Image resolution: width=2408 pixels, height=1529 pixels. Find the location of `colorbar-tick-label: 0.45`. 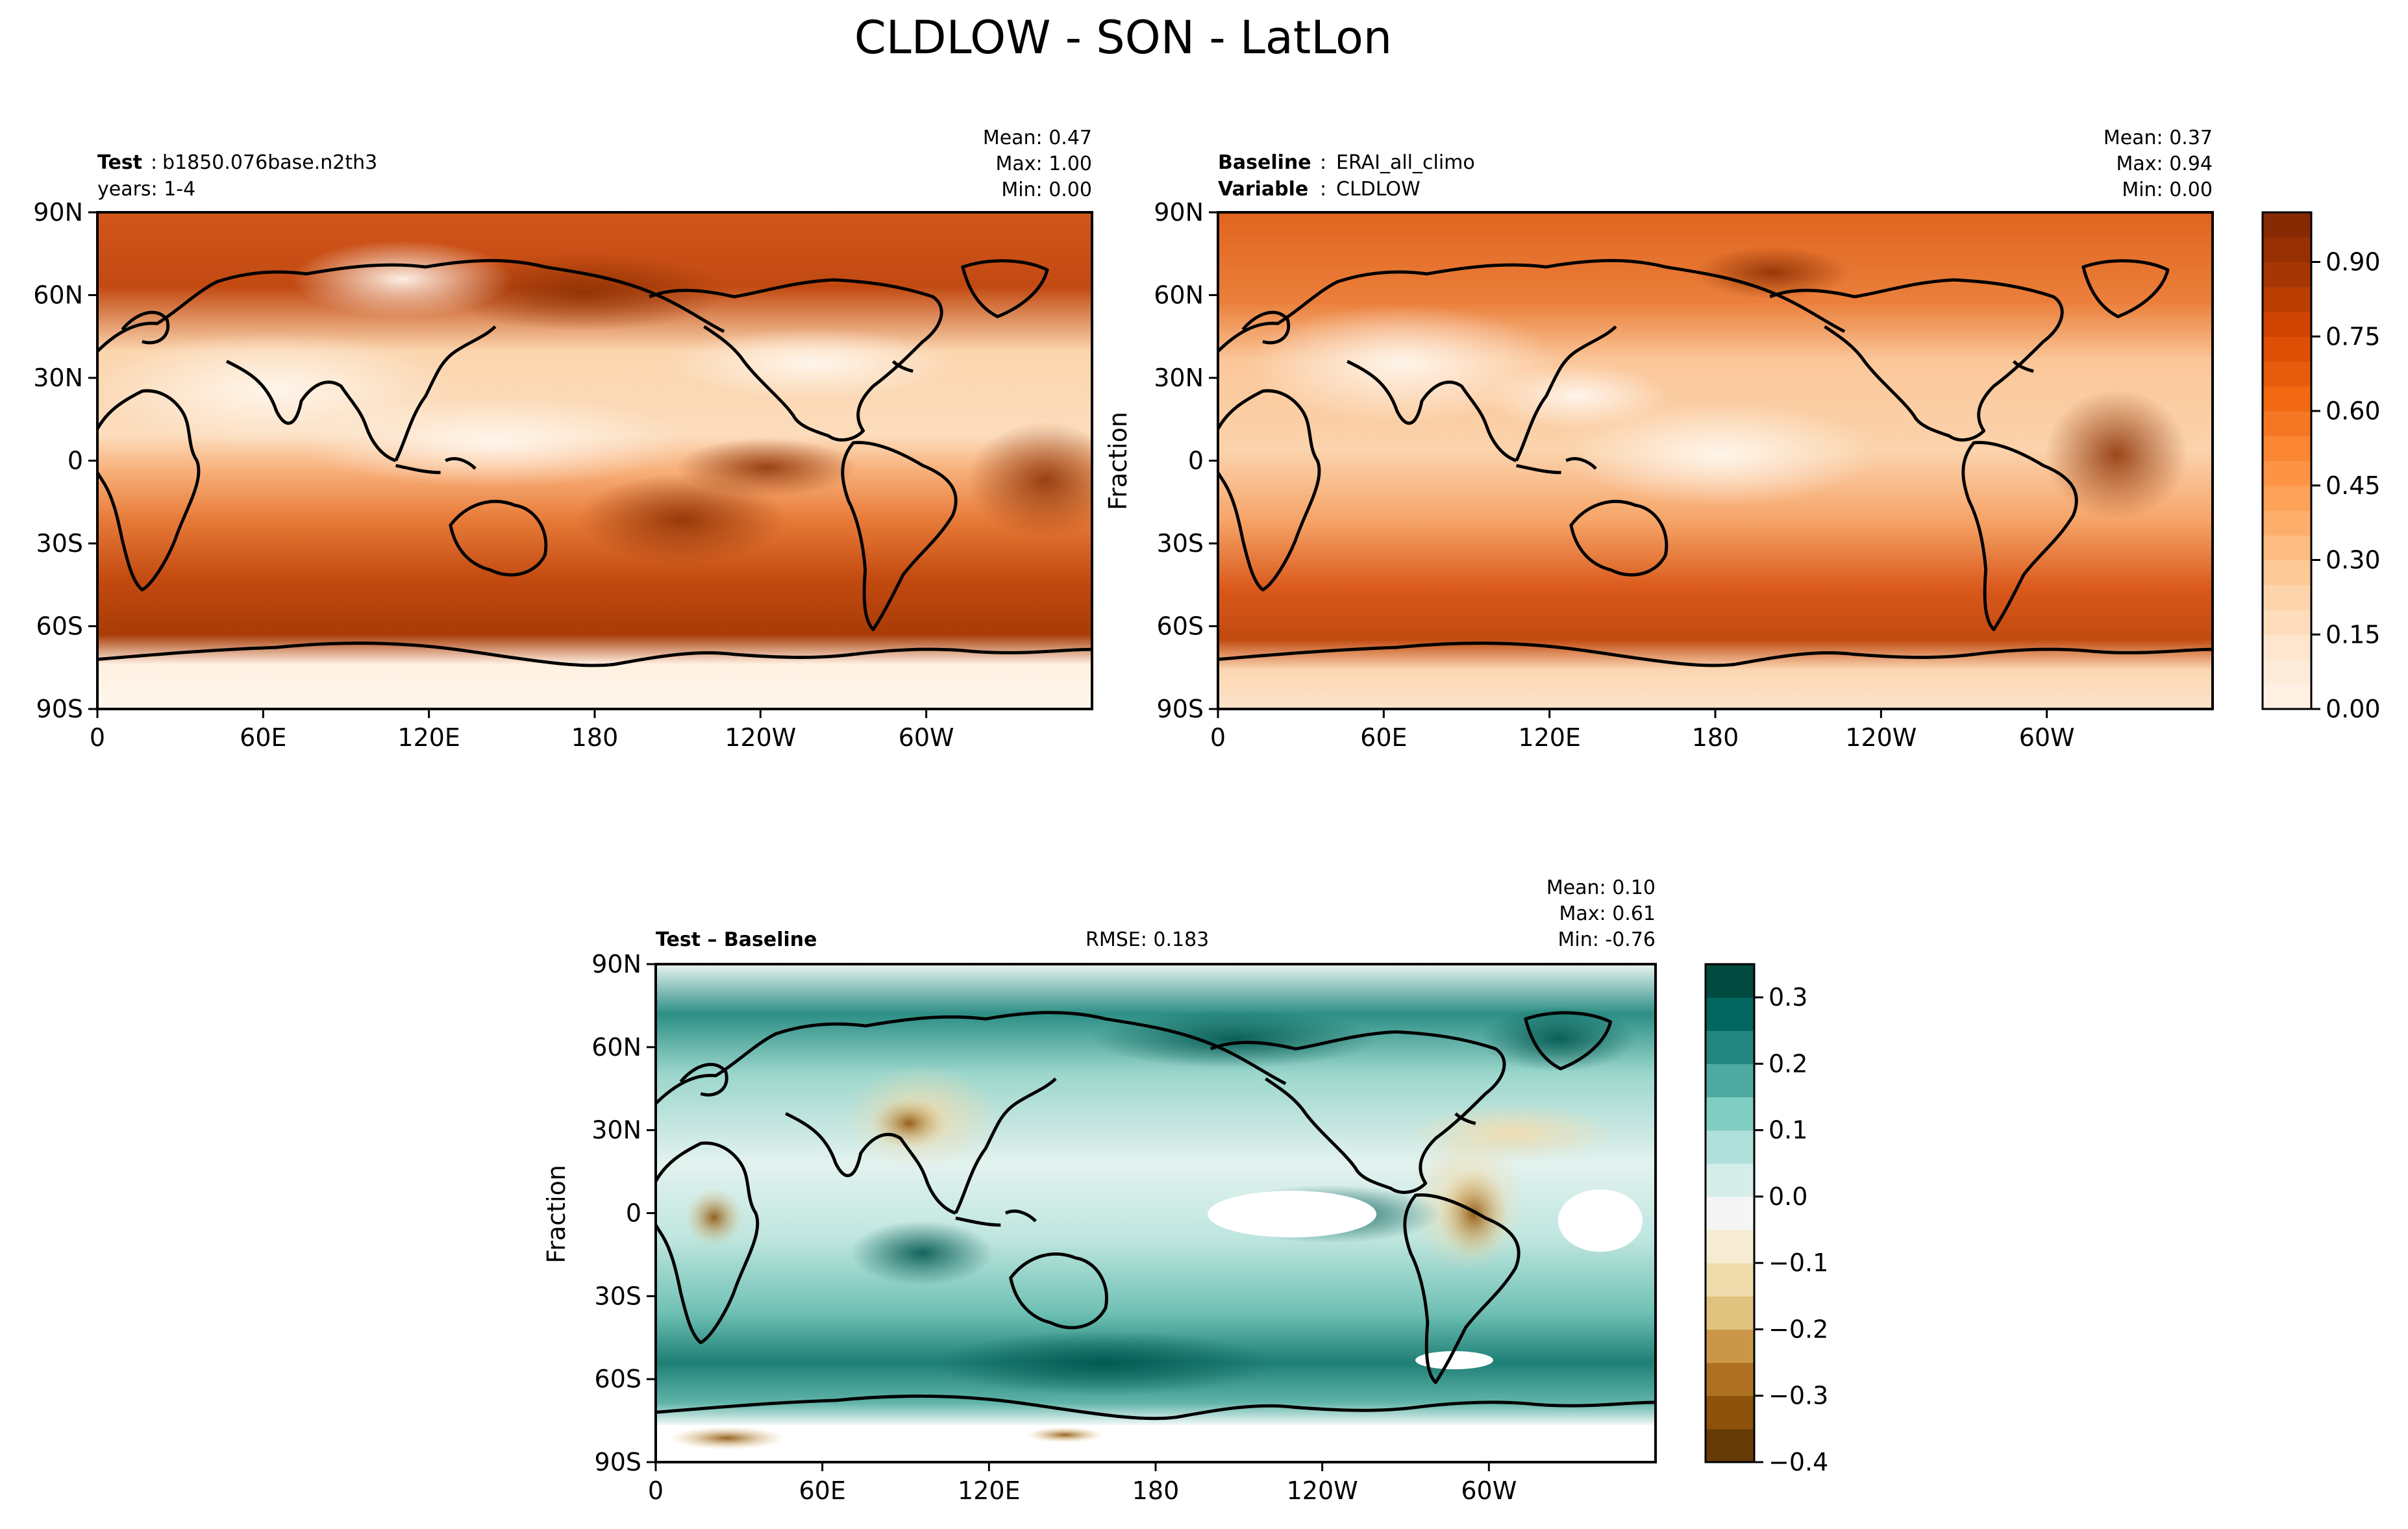

colorbar-tick-label: 0.45 is located at coordinates (2353, 485).